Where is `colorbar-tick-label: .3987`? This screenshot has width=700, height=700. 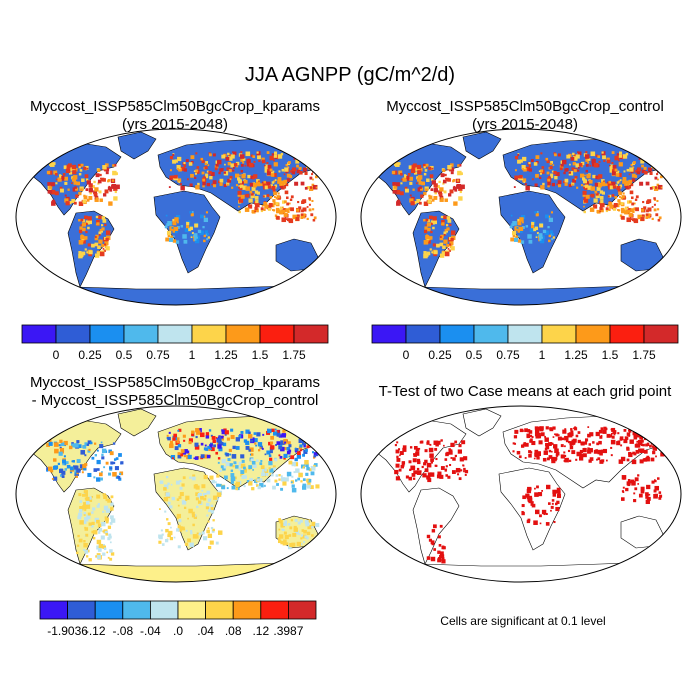
colorbar-tick-label: .3987 is located at coordinates (288, 631).